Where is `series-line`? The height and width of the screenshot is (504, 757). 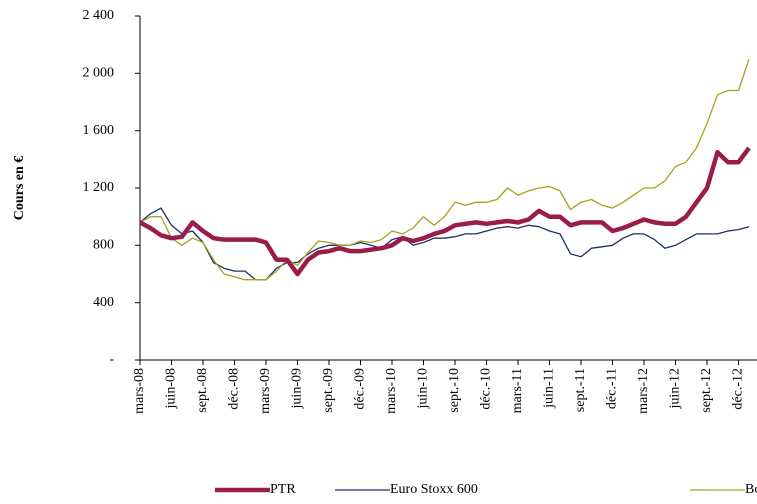 series-line is located at coordinates (444, 244).